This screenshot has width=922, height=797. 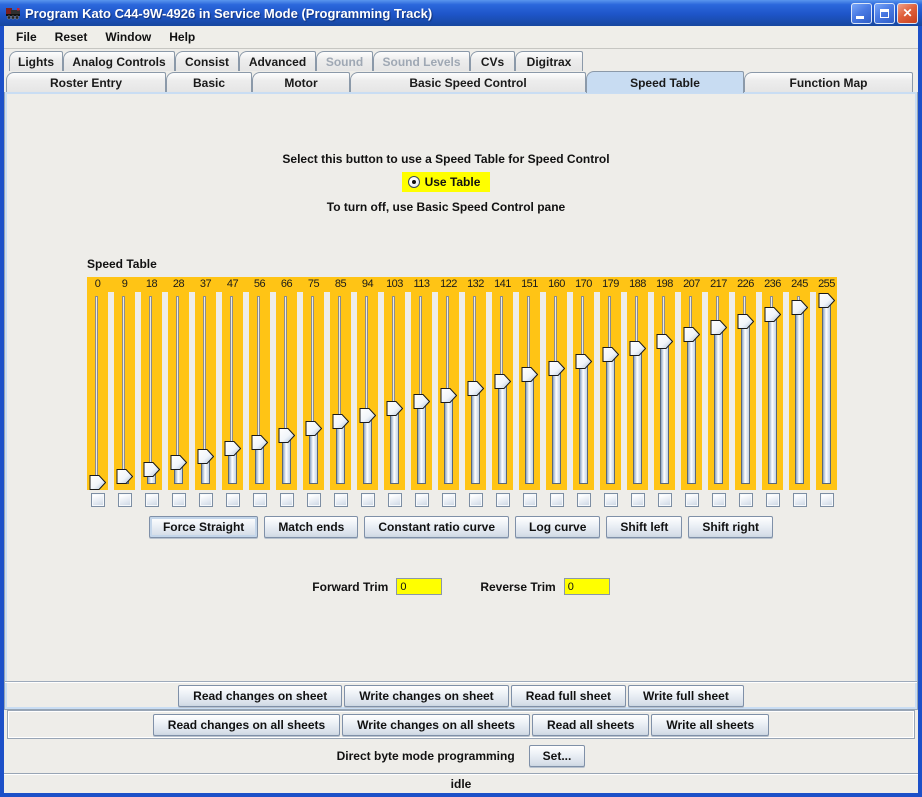 I want to click on tab-function-map: Function Map, so click(x=828, y=82).